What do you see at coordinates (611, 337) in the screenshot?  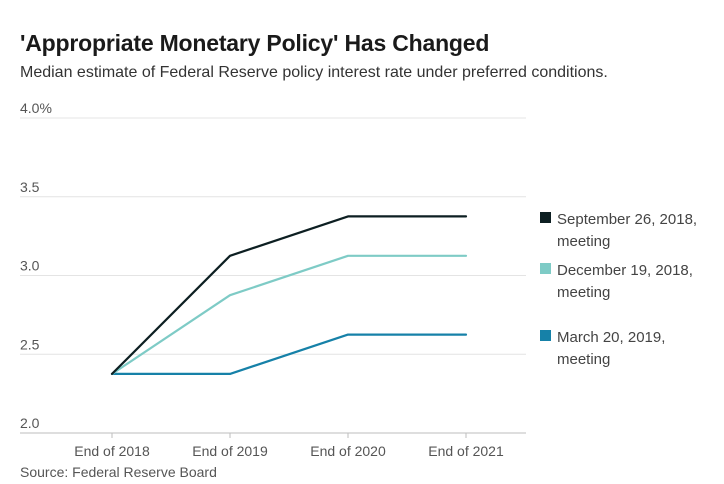 I see `legend-label-line1: March 20, 2019,` at bounding box center [611, 337].